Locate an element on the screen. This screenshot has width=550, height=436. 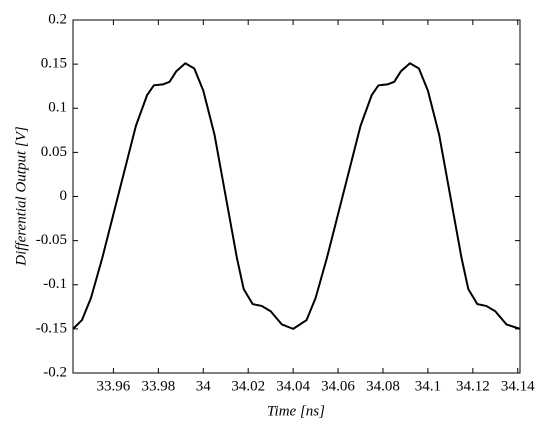
x-tick-label: 34.02 is located at coordinates (248, 386).